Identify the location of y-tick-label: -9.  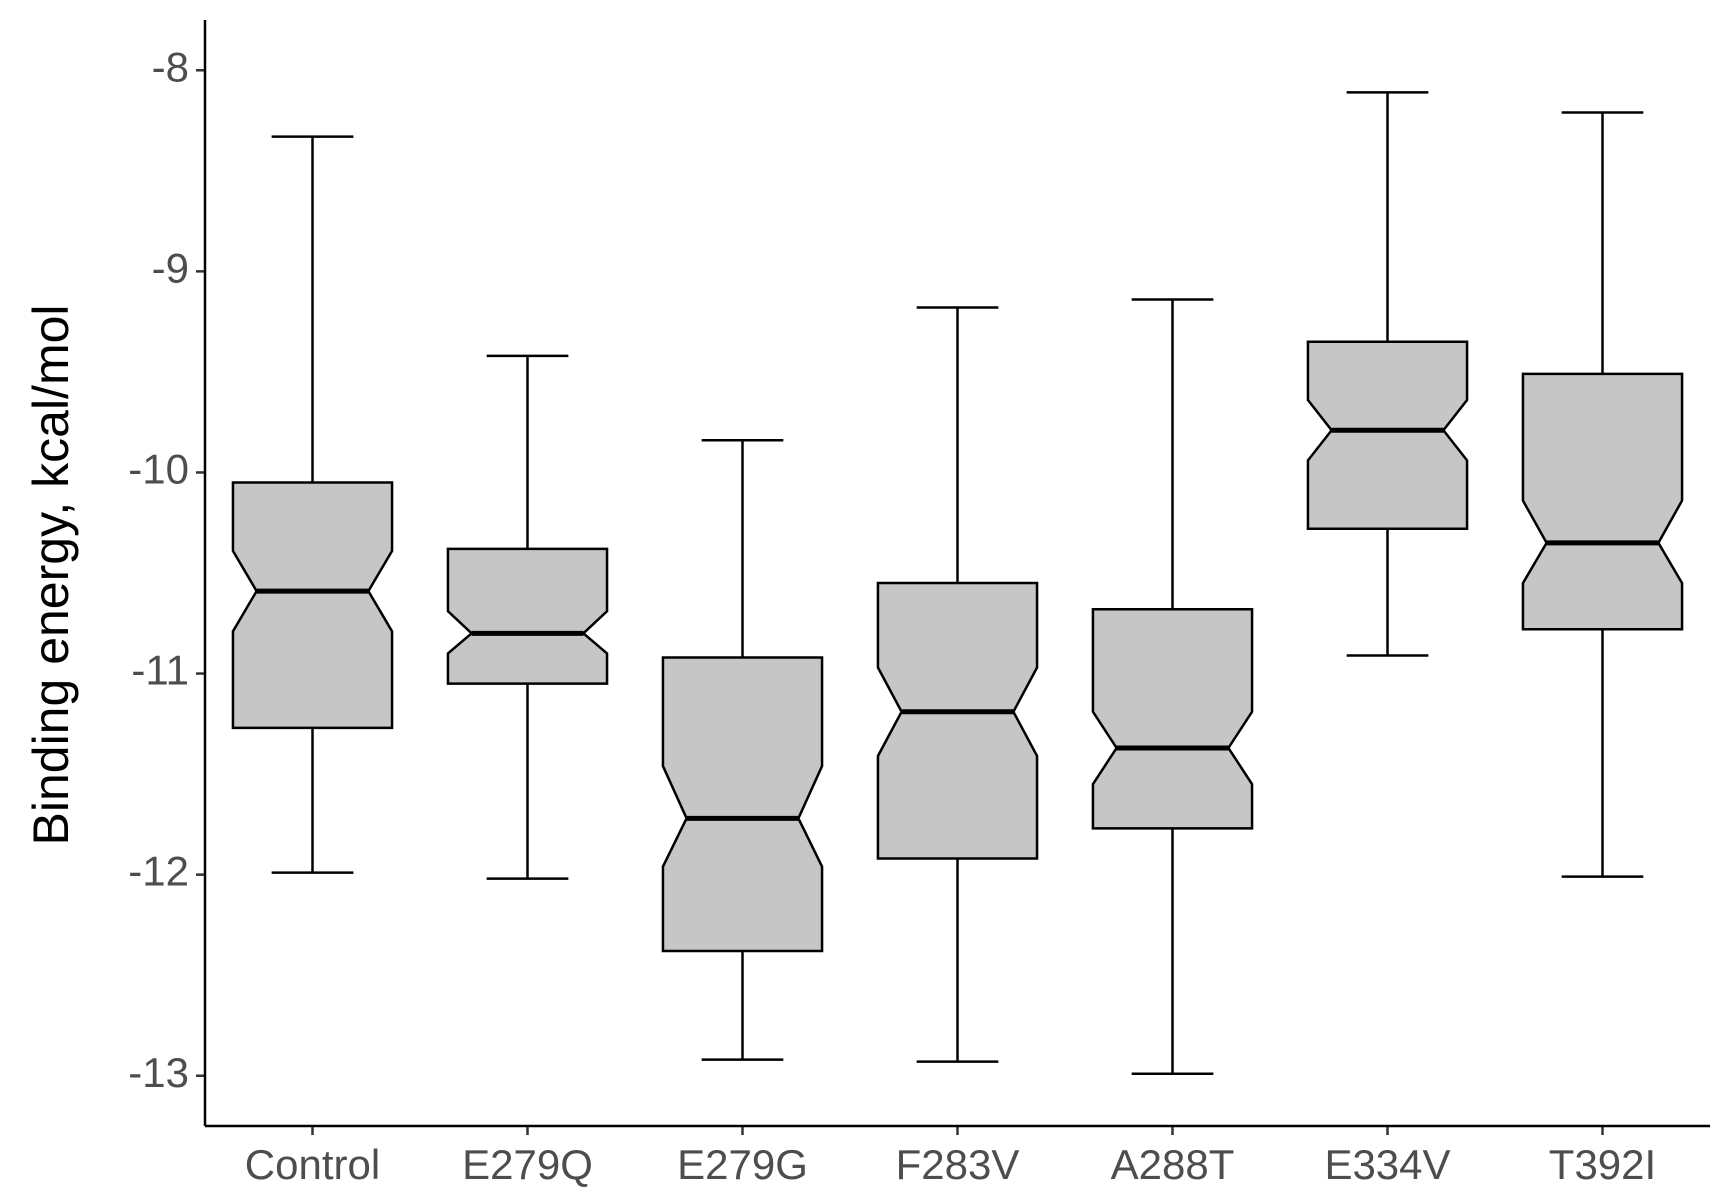
(170, 267).